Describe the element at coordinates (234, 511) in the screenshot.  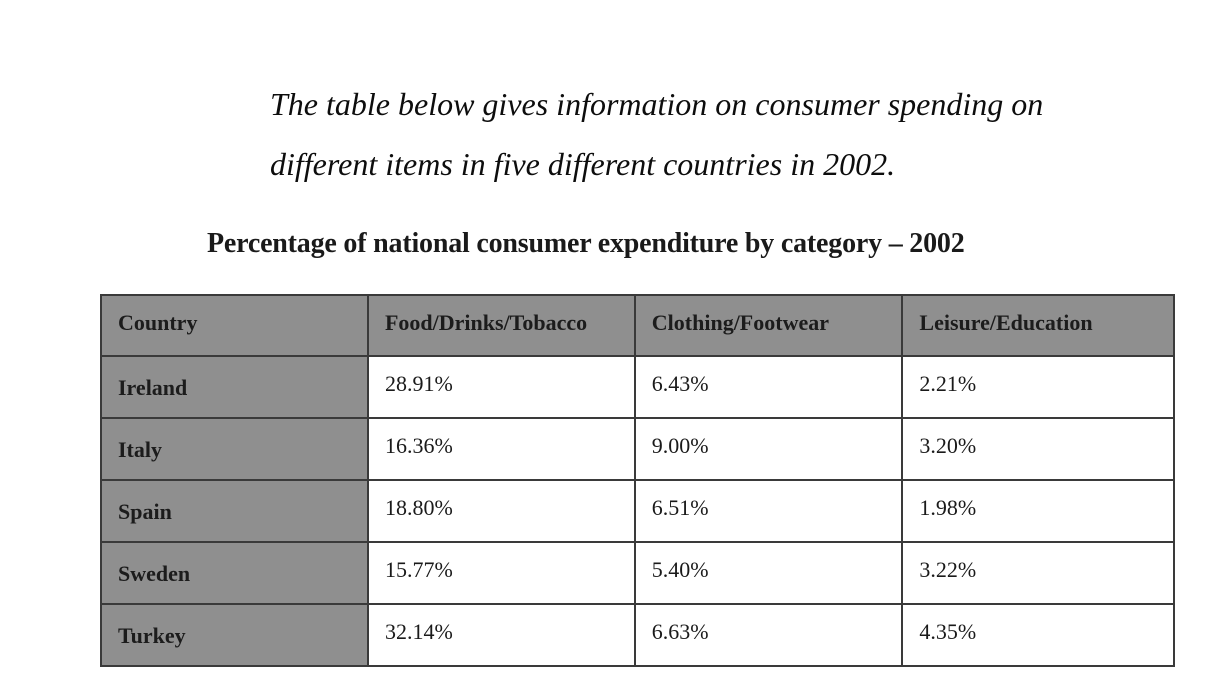
I see `row-label-spain: Spain` at that location.